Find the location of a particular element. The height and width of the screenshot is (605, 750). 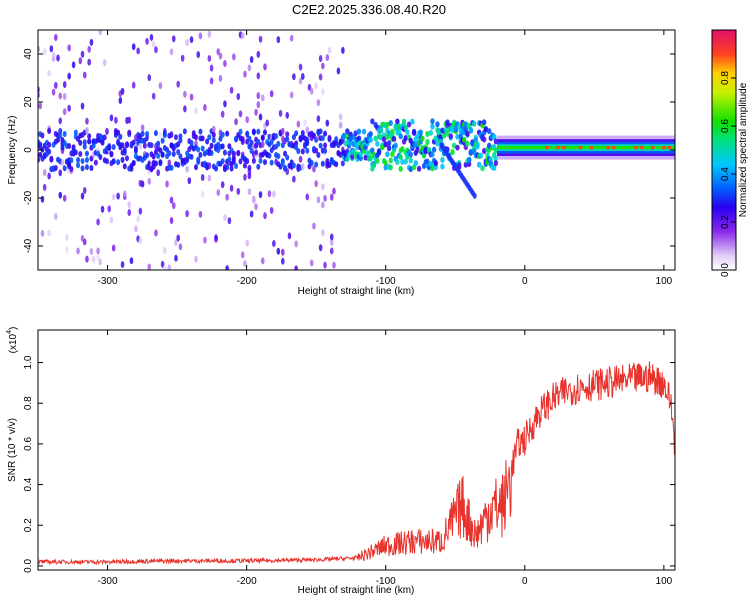

snr-scale-label: (x104) is located at coordinates (12, 340).